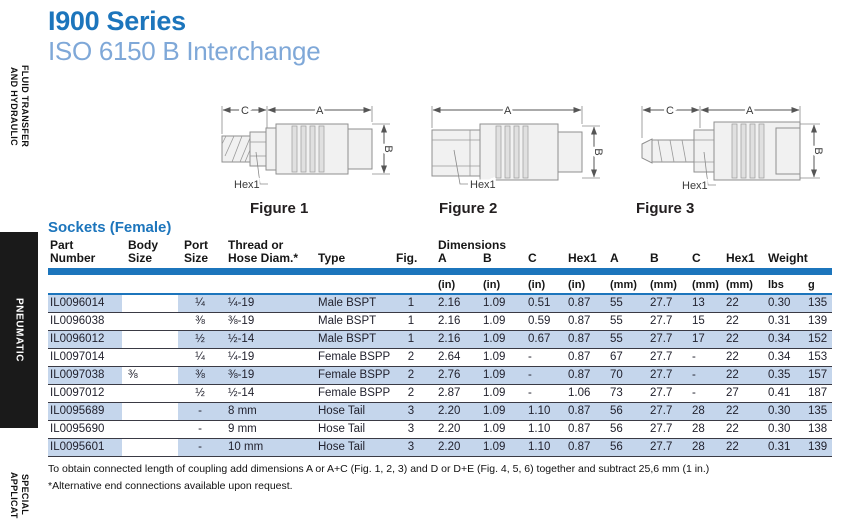 Image resolution: width=858 pixels, height=524 pixels. I want to click on type-cell: Hose Tail, so click(351, 447).